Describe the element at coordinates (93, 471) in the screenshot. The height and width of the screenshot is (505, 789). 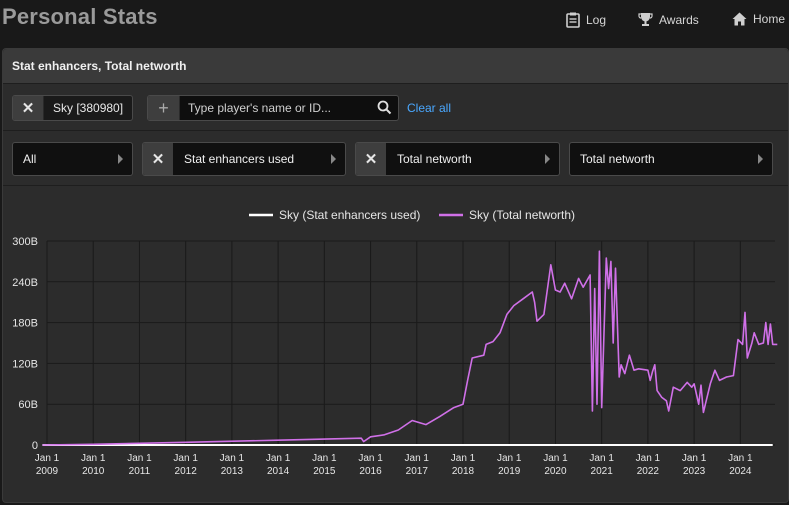
I see `x-tick-label: 2010` at that location.